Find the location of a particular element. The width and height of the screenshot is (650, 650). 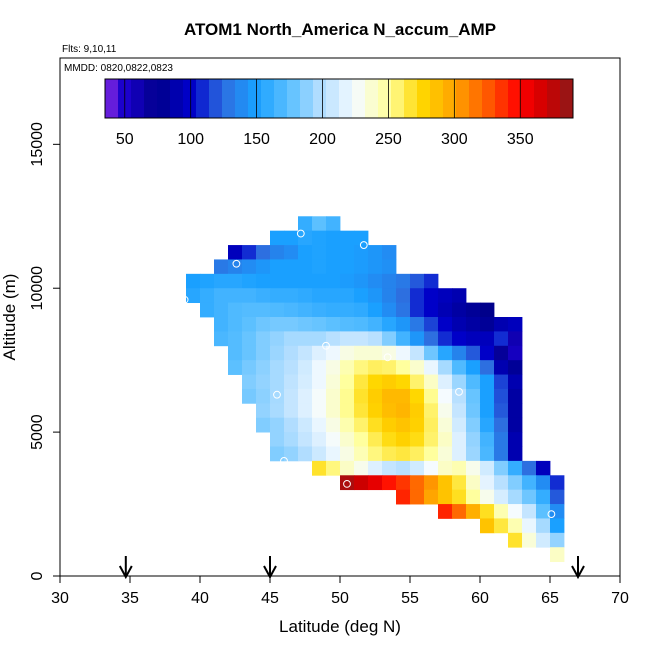

flights-note: Flts: 9,10,11 is located at coordinates (89, 49).